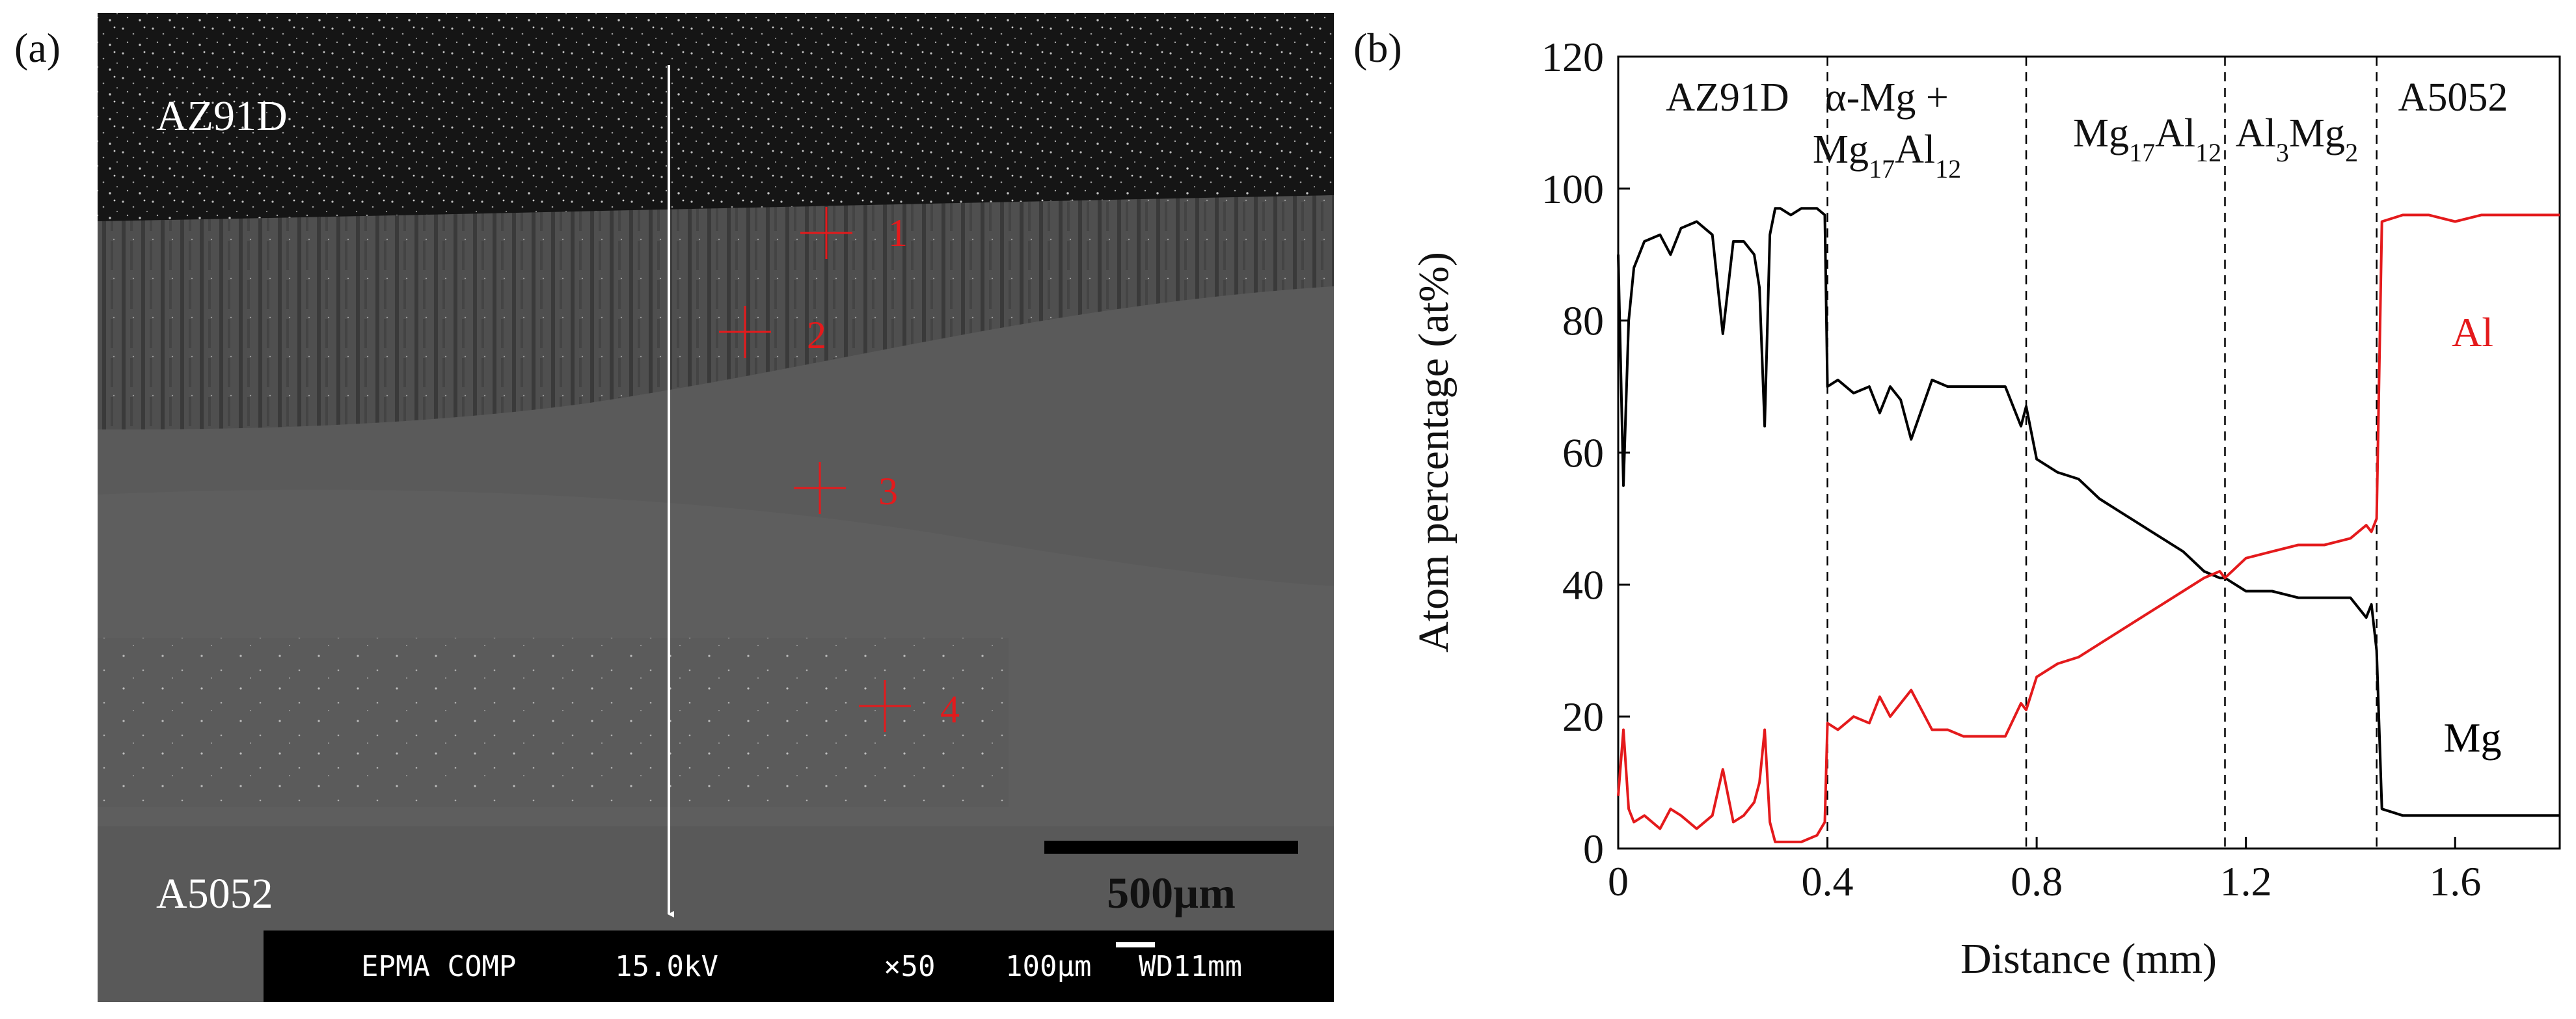 The height and width of the screenshot is (1019, 2576). What do you see at coordinates (1190, 966) in the screenshot?
I see `info-working-distance: WD11mm` at bounding box center [1190, 966].